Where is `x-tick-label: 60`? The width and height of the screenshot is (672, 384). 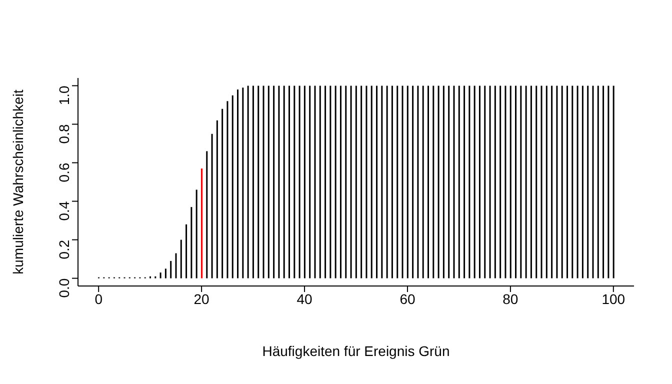 x-tick-label: 60 is located at coordinates (408, 298).